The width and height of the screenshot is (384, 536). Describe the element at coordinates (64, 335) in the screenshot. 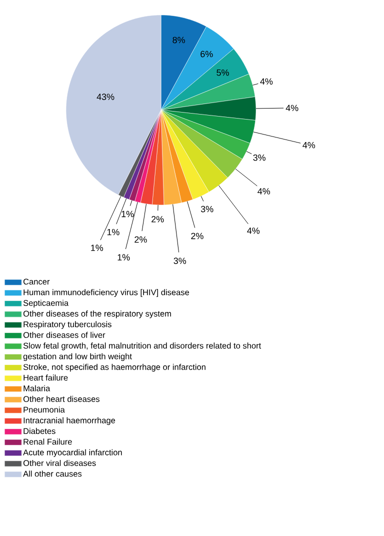

I see `legend-label: Other diseases of liver` at that location.